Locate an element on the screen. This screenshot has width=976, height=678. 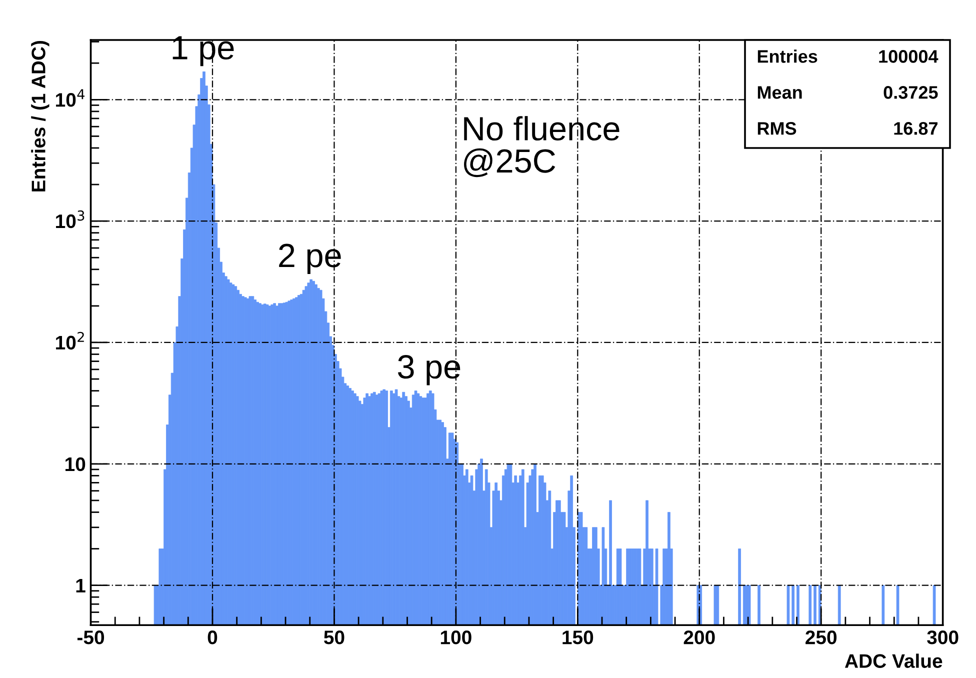
y-tick-label: 10$^{3}$ is located at coordinates (70, 219).